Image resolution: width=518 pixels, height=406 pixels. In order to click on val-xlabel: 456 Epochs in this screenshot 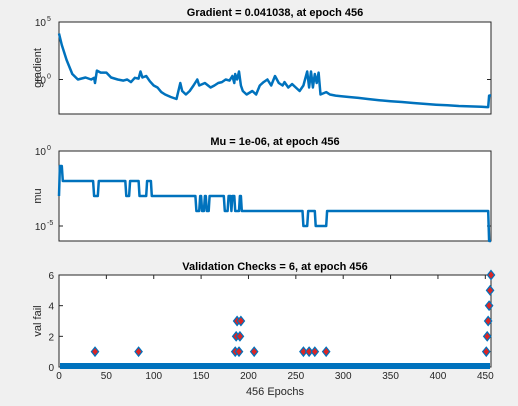, I will do `click(275, 392)`.